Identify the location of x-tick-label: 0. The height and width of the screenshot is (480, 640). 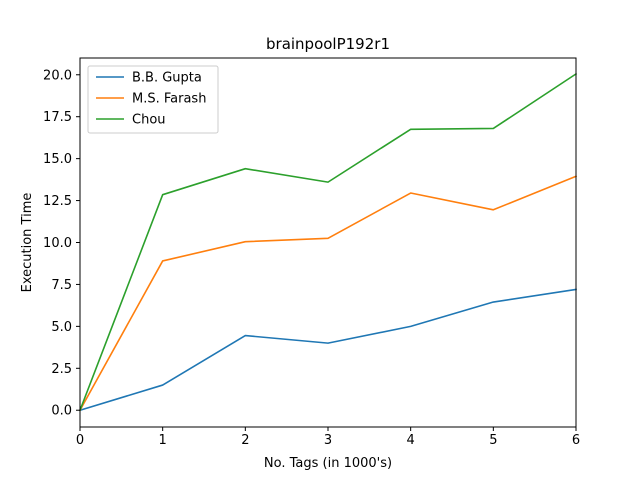
(80, 440).